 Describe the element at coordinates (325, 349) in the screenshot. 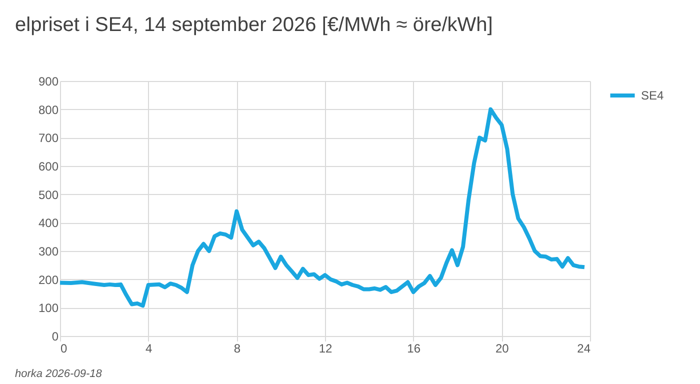

I see `x-tick-label: 12` at that location.